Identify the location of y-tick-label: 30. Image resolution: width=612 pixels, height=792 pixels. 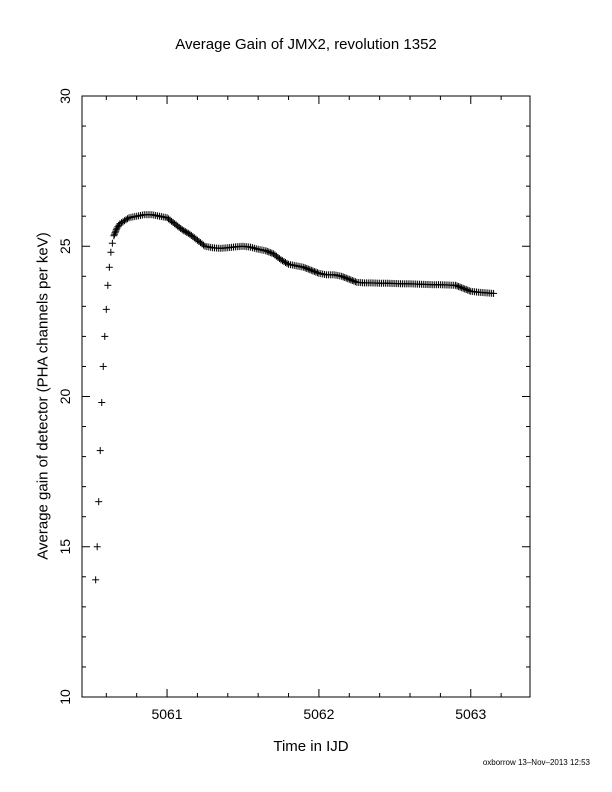
(65, 96).